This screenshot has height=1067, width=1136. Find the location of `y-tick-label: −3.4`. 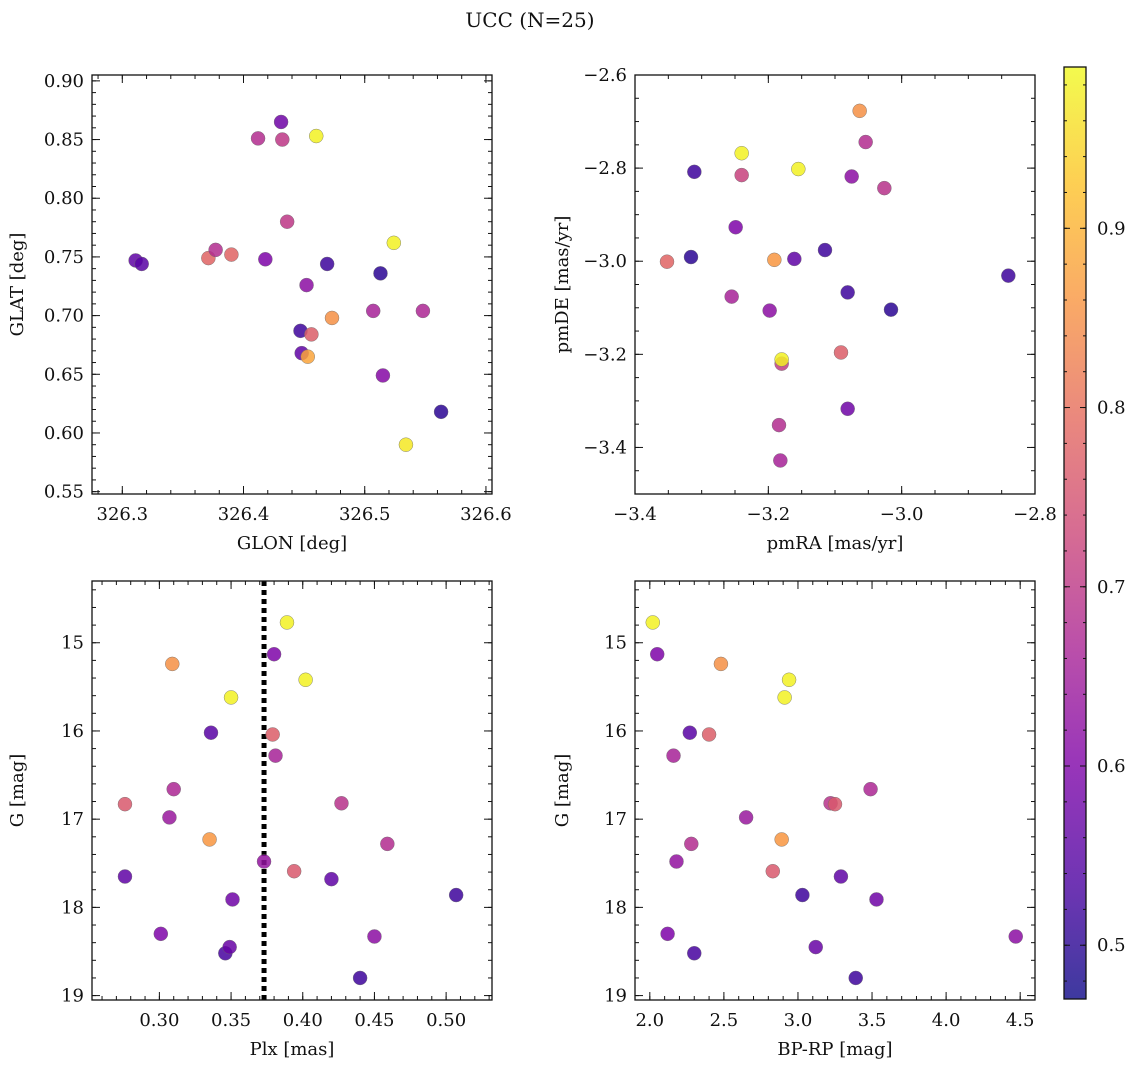

y-tick-label: −3.4 is located at coordinates (605, 447).